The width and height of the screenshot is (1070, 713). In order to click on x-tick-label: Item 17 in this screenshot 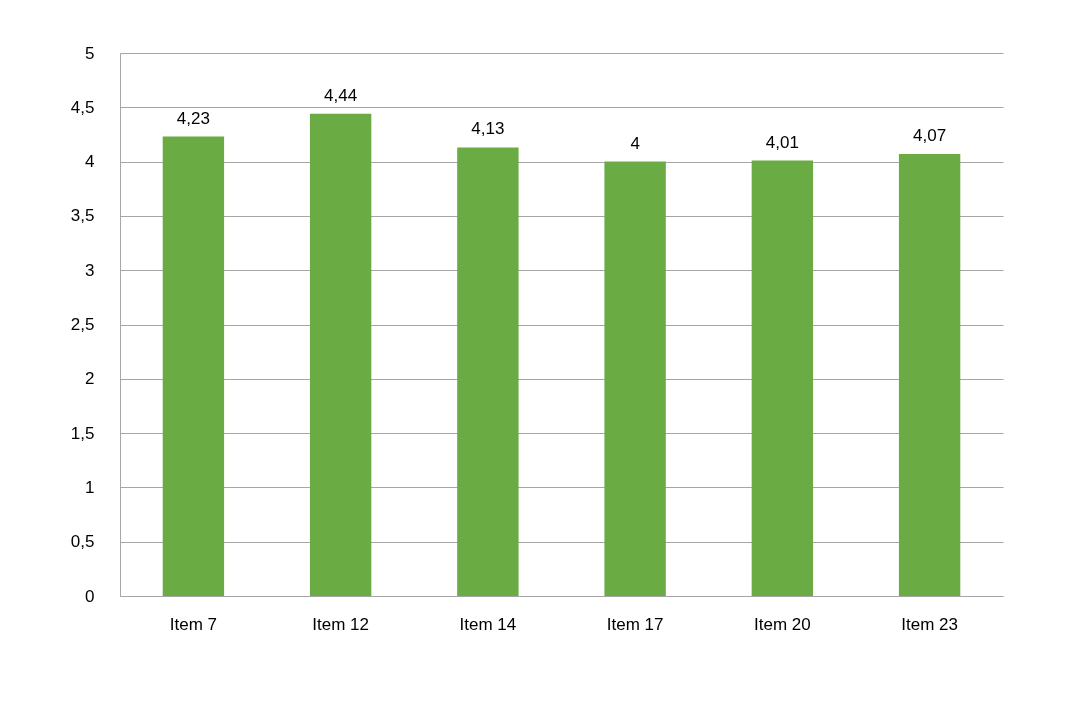, I will do `click(635, 624)`.